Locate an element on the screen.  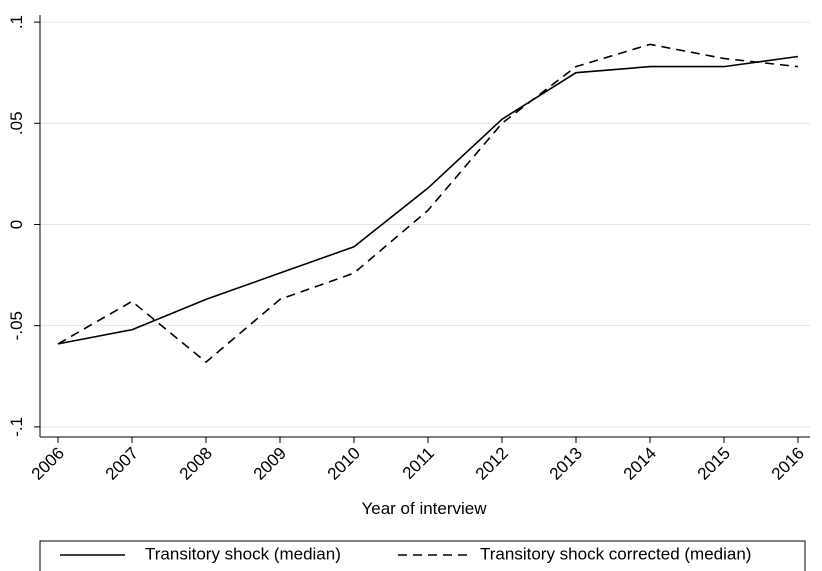
x-tick-label: 2007 is located at coordinates (122, 464).